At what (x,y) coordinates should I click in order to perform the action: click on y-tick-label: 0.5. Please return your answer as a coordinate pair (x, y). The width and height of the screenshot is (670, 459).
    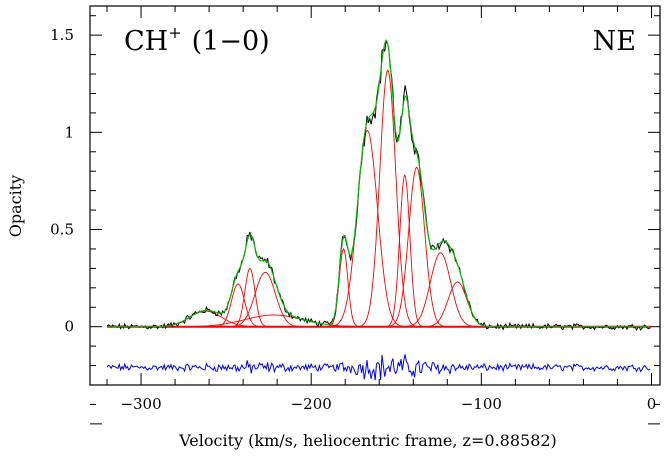
    Looking at the image, I should click on (62, 230).